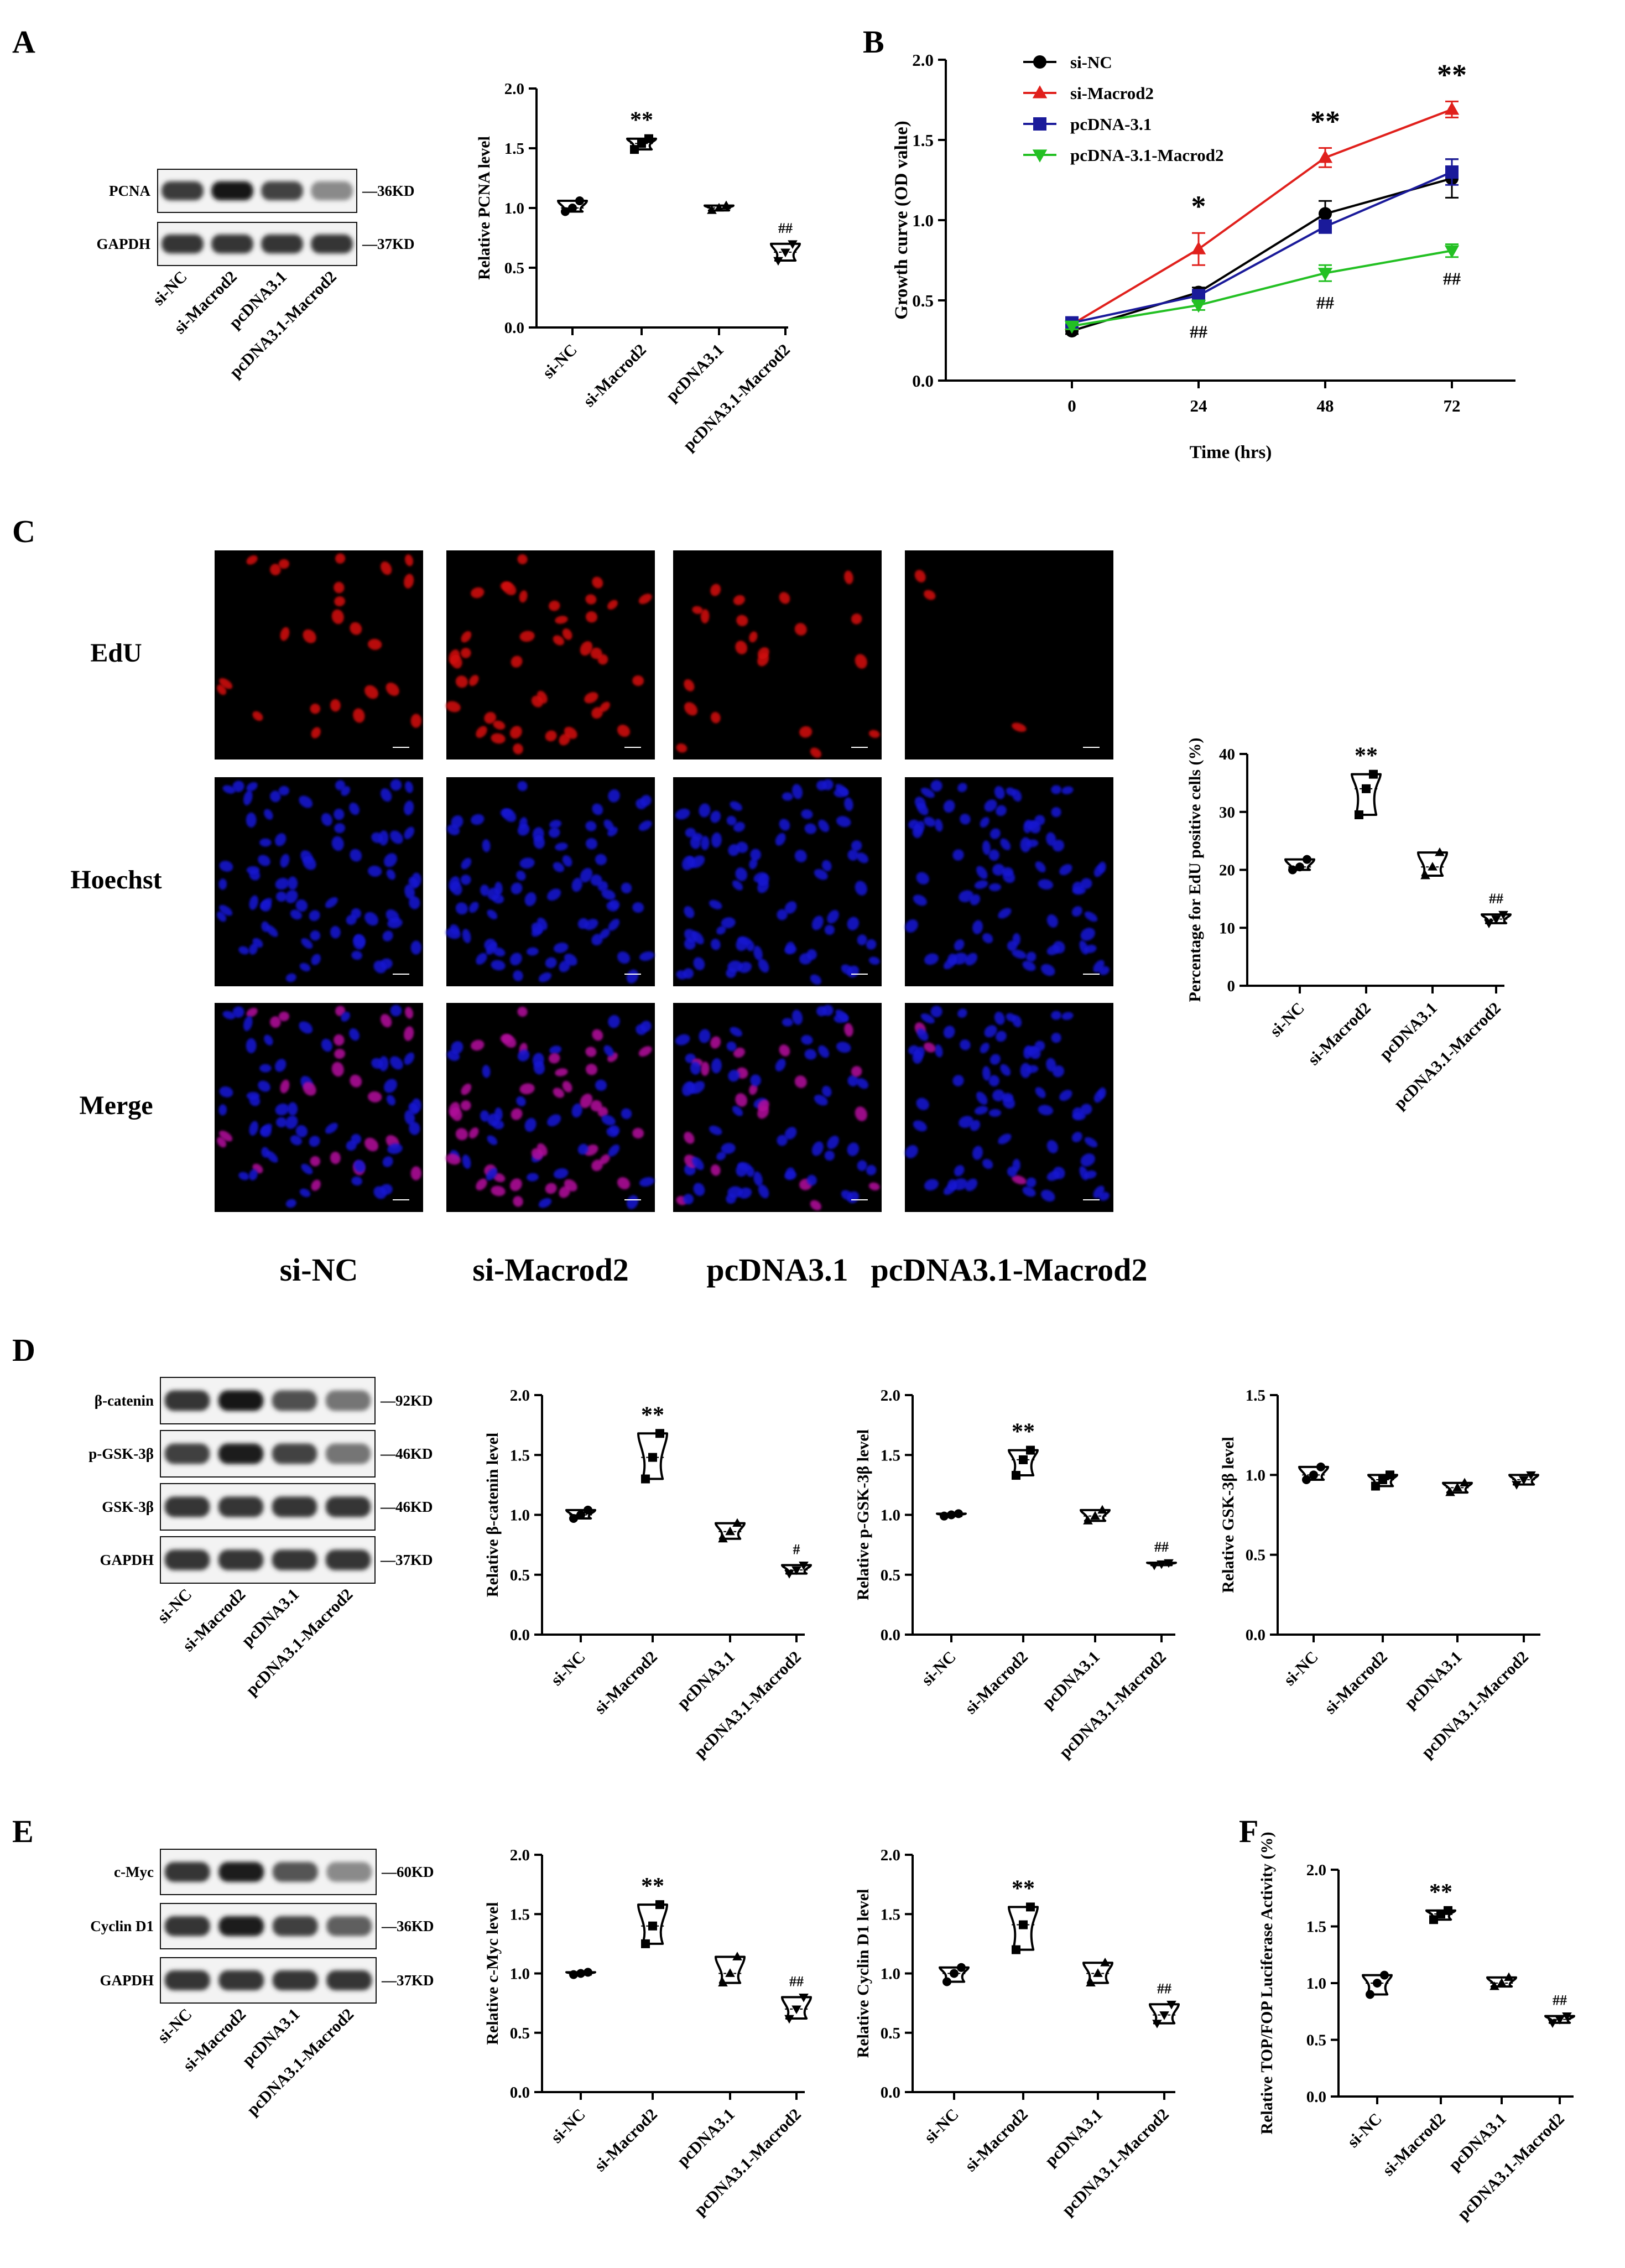 The image size is (1625, 2268). I want to click on blot-lane-label: si-NC, so click(175, 2026).